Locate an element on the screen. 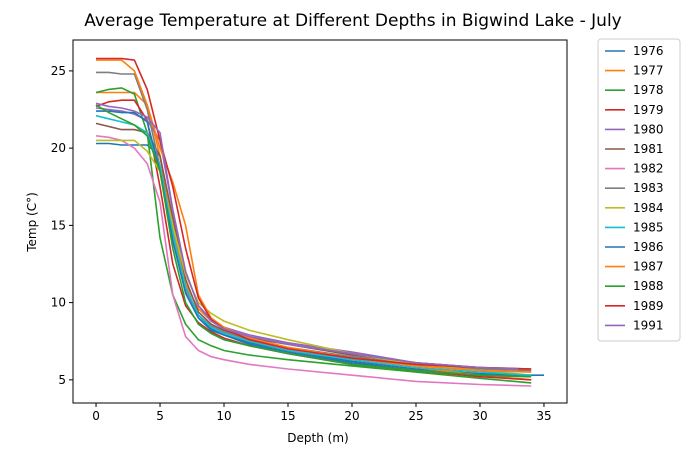 This screenshot has width=693, height=456. x-tick-label: 15 is located at coordinates (287, 416).